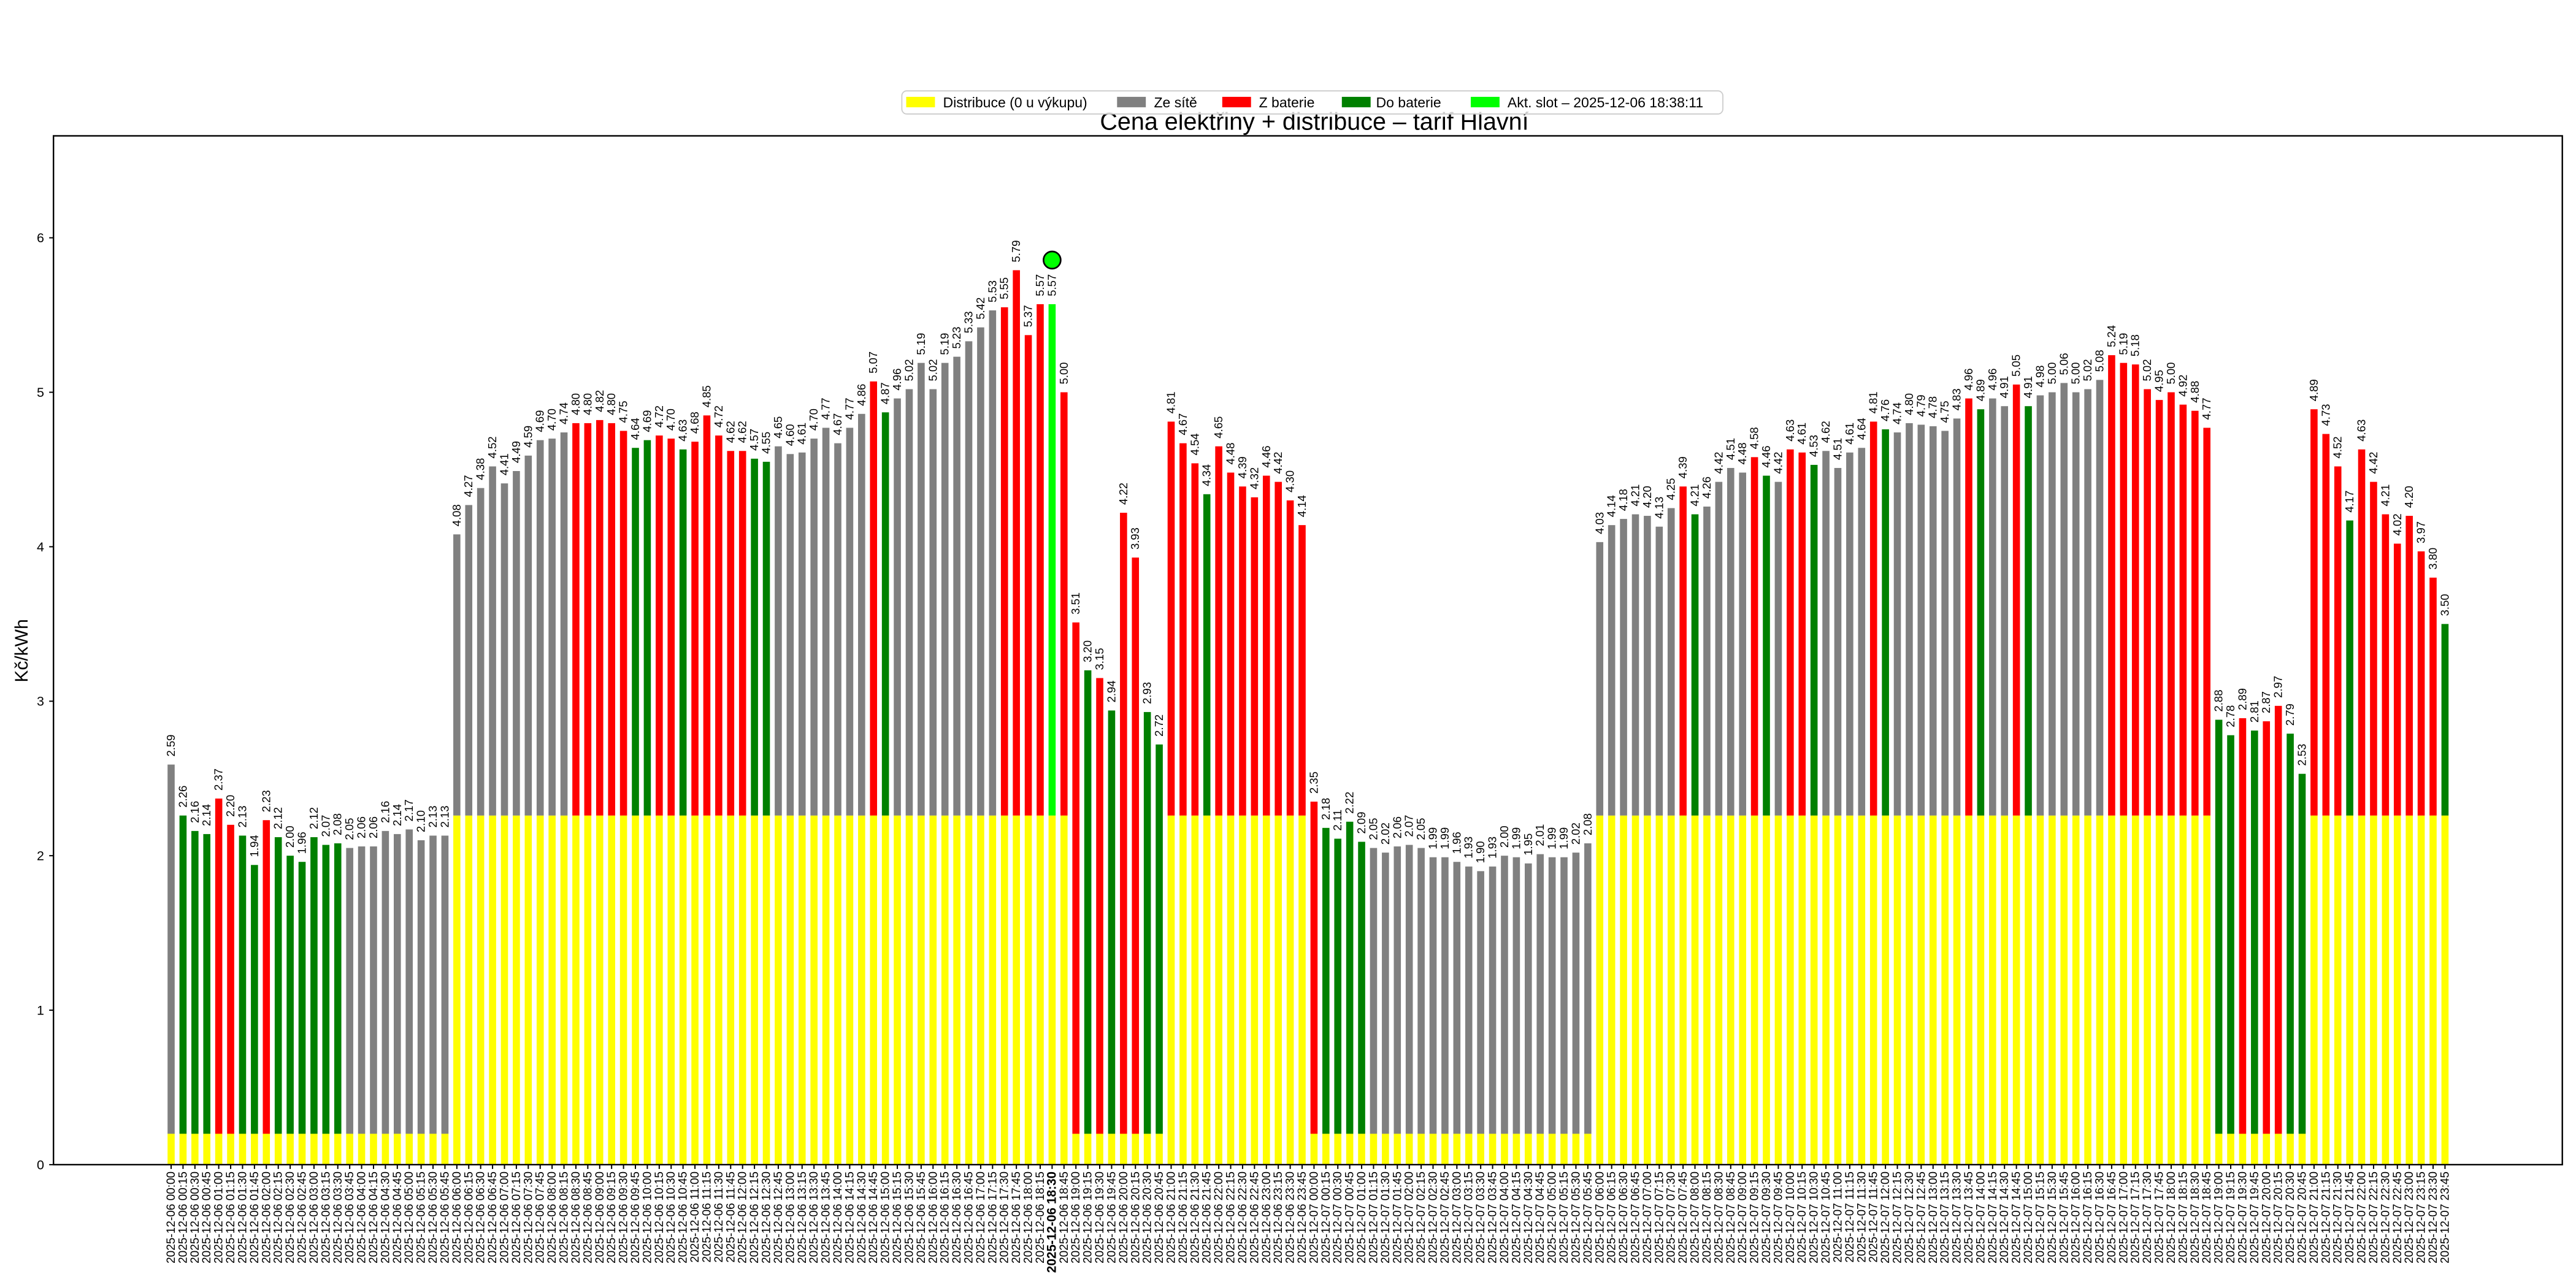 The height and width of the screenshot is (1288, 2576). I want to click on svg-text: 2025-12-06 23:30, so click(1290, 1217).